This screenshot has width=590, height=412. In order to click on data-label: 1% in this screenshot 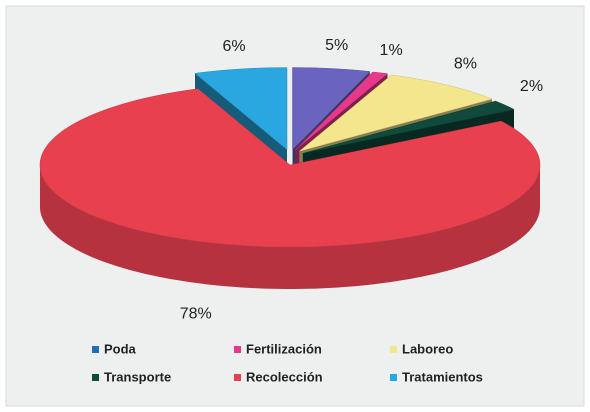, I will do `click(391, 50)`.